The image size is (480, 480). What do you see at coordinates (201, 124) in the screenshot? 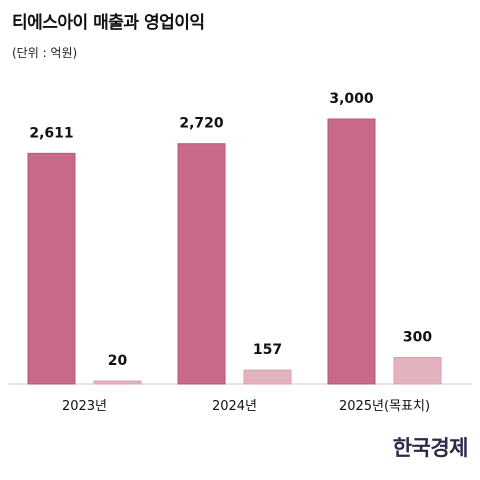
I see `value-label: 2,720` at bounding box center [201, 124].